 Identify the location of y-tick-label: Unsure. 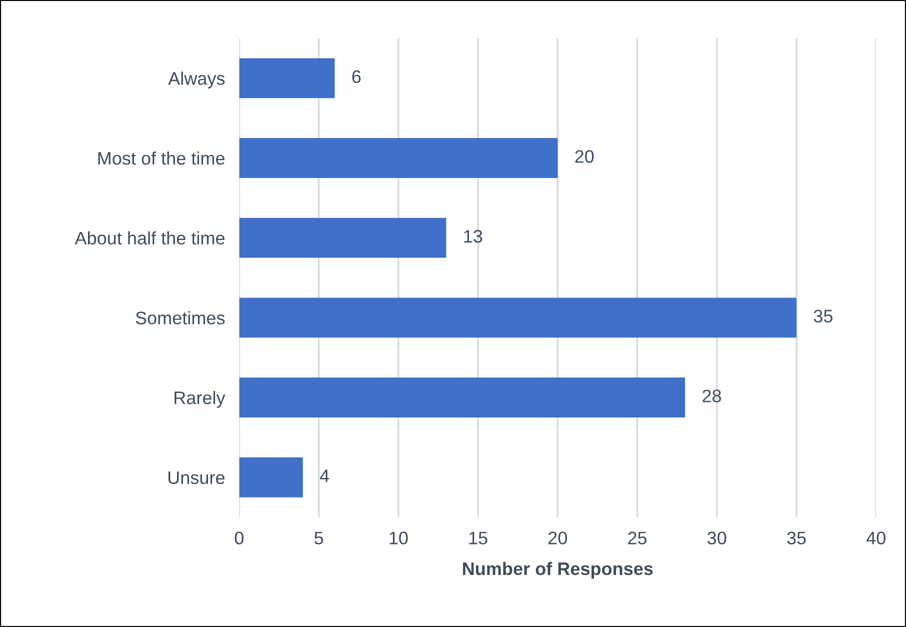
(196, 477).